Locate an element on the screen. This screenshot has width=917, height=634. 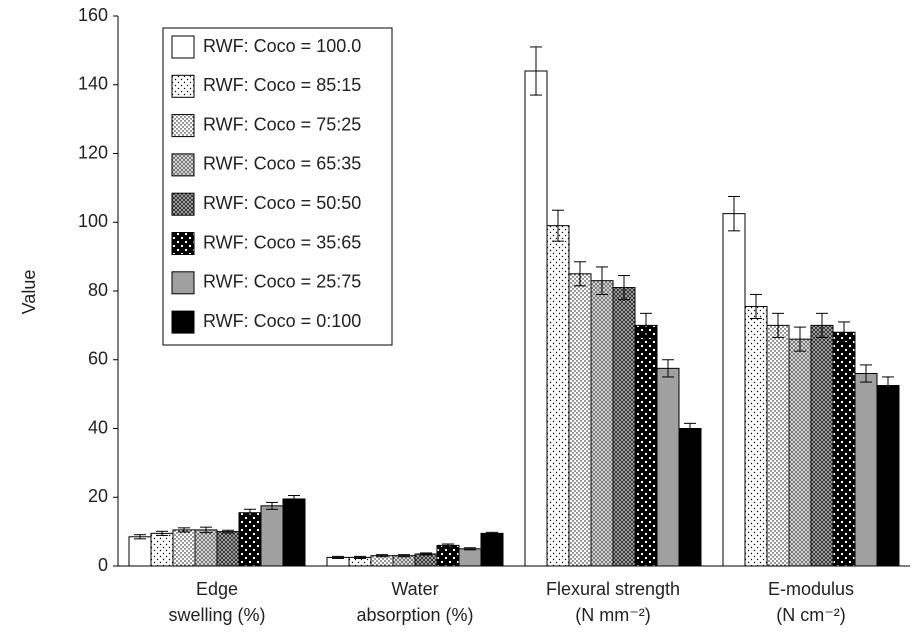
legend-label: RWF: Coco = 75:25 is located at coordinates (282, 124).